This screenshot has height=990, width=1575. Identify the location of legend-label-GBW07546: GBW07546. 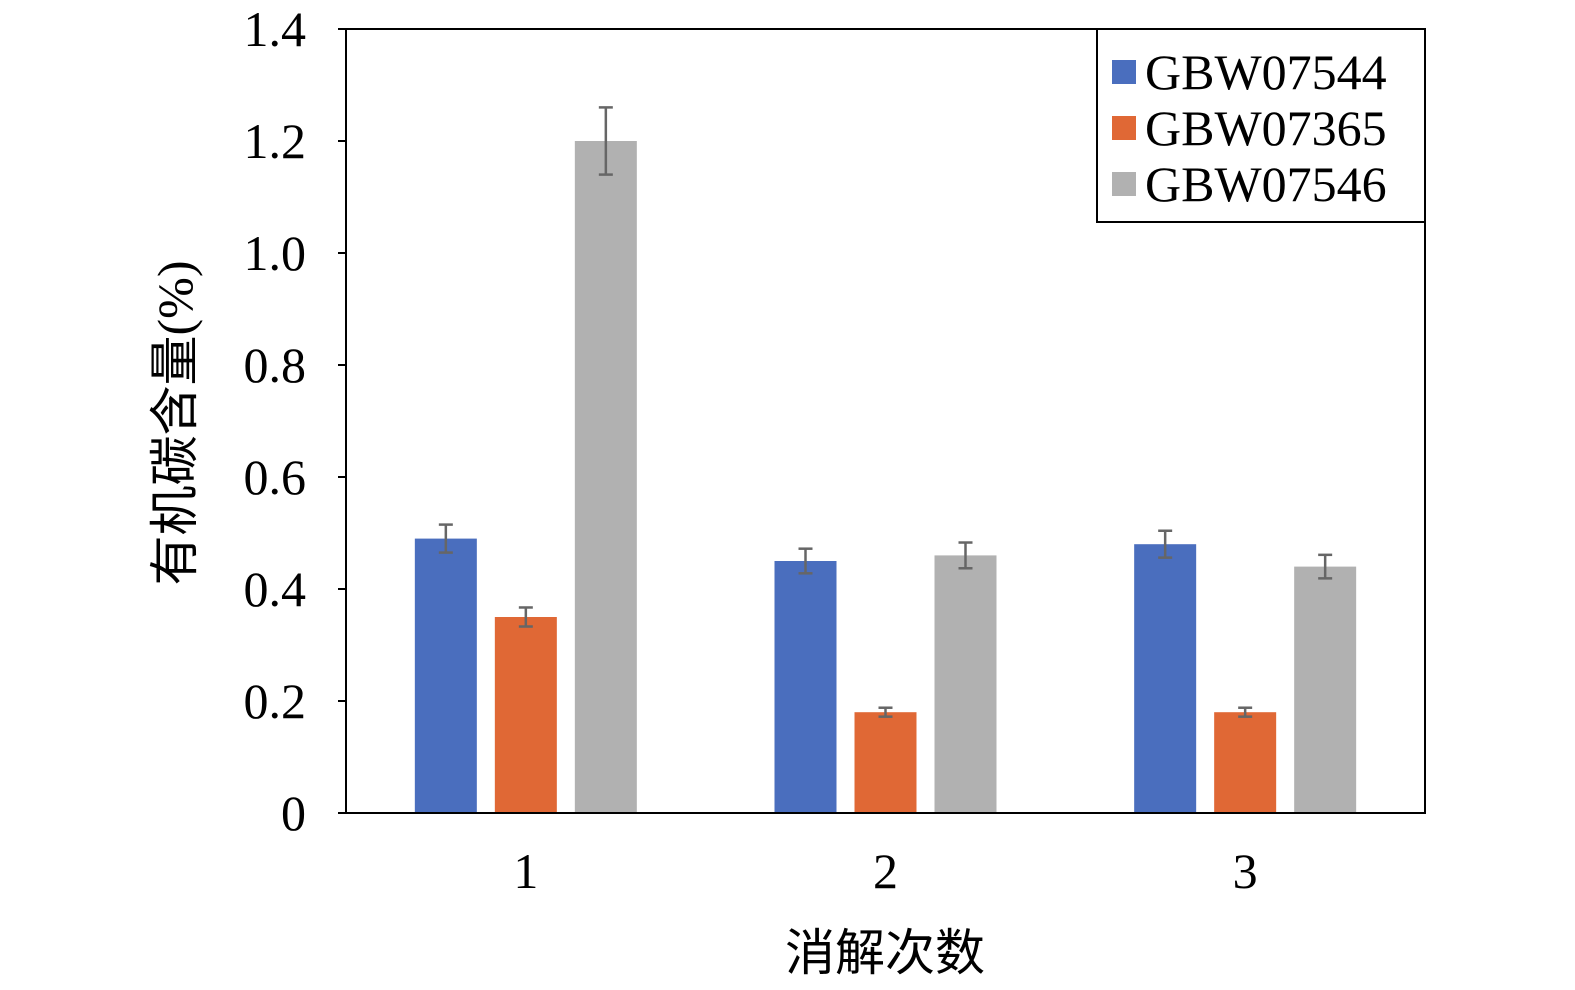
(1266, 184).